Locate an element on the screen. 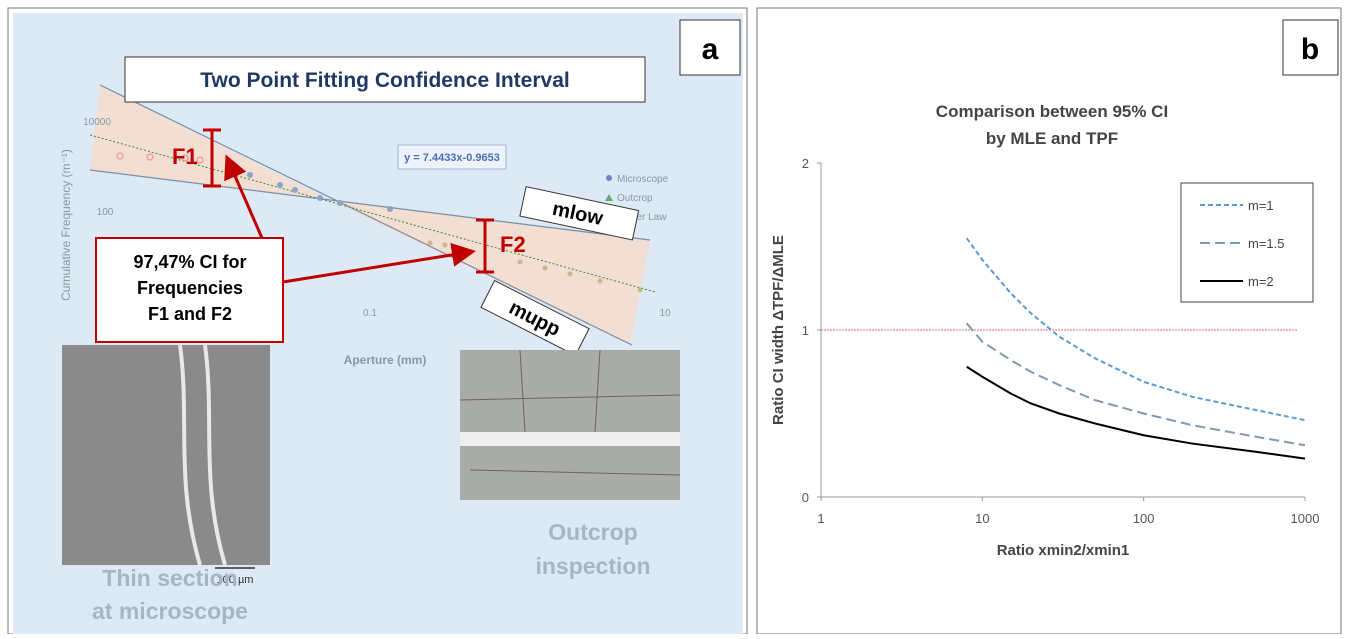 Image resolution: width=1347 pixels, height=639 pixels. photo-caption: inspection is located at coordinates (592, 566).